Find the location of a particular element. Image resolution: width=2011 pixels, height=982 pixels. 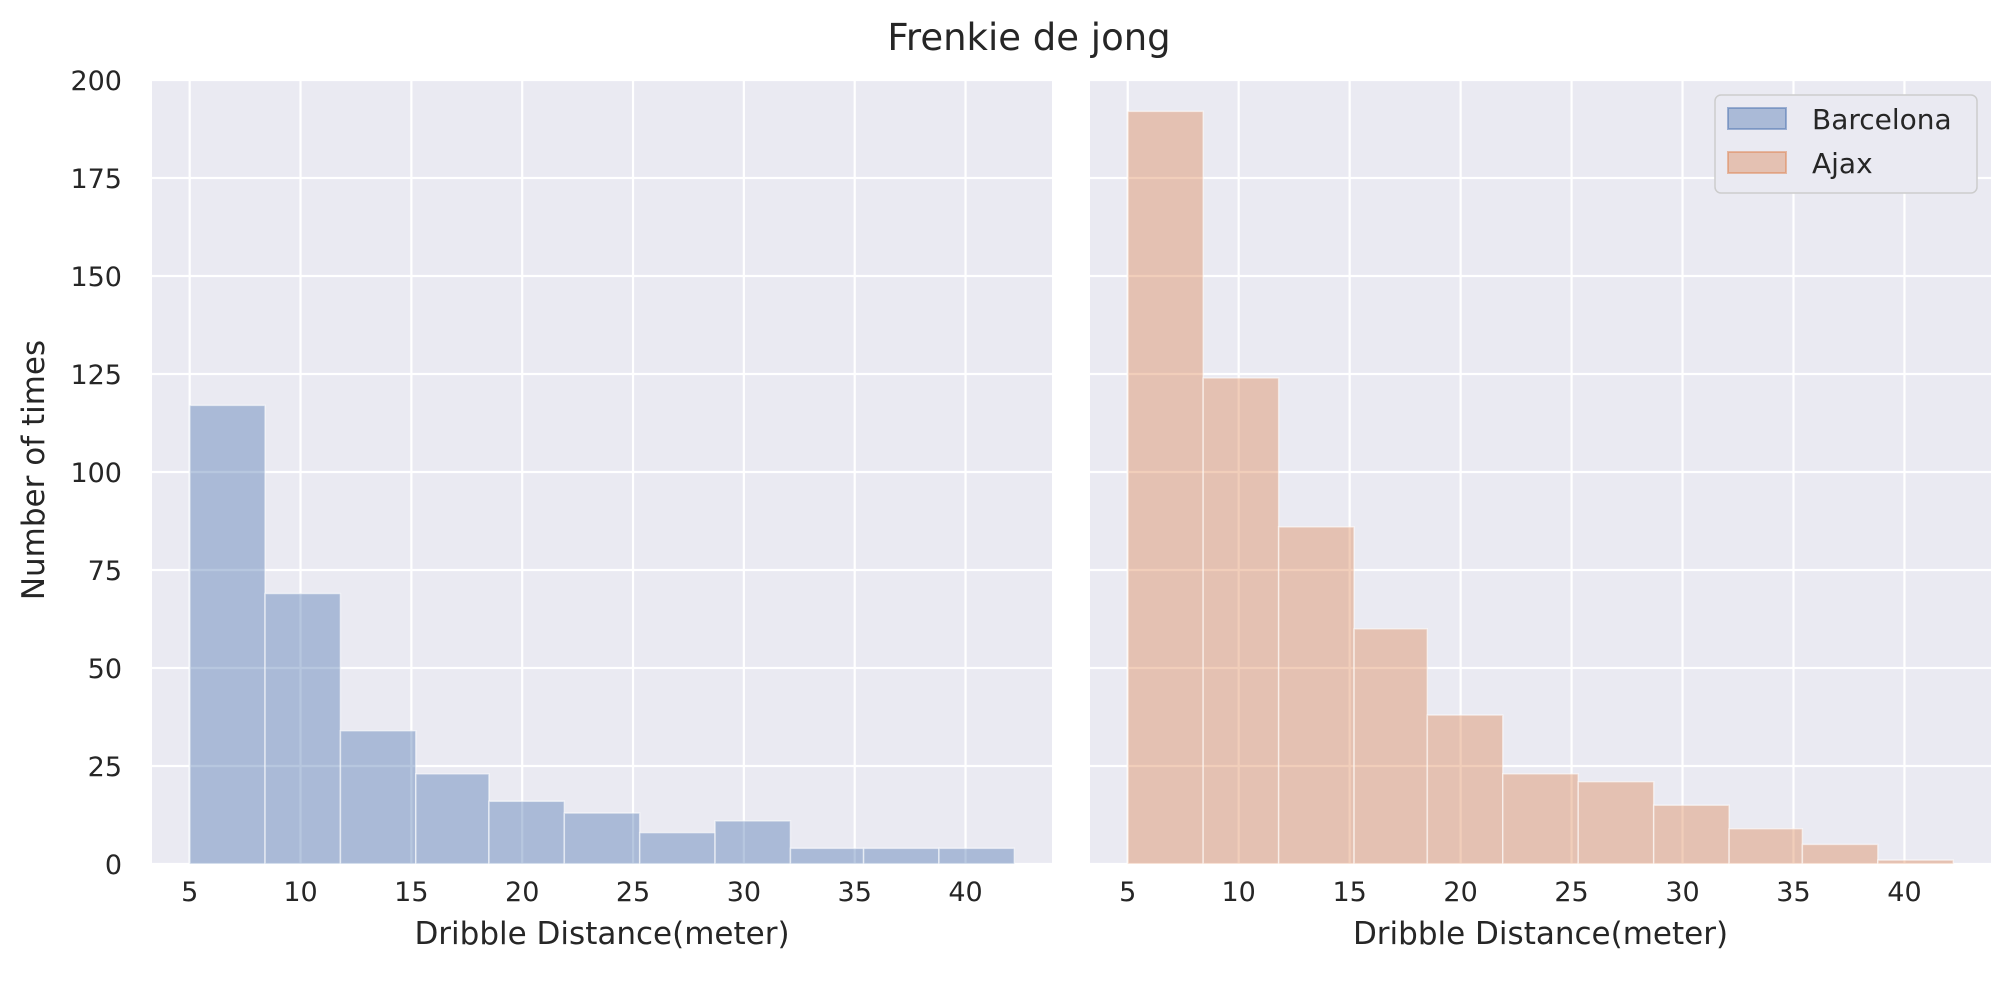

legend-box is located at coordinates (1846, 144).